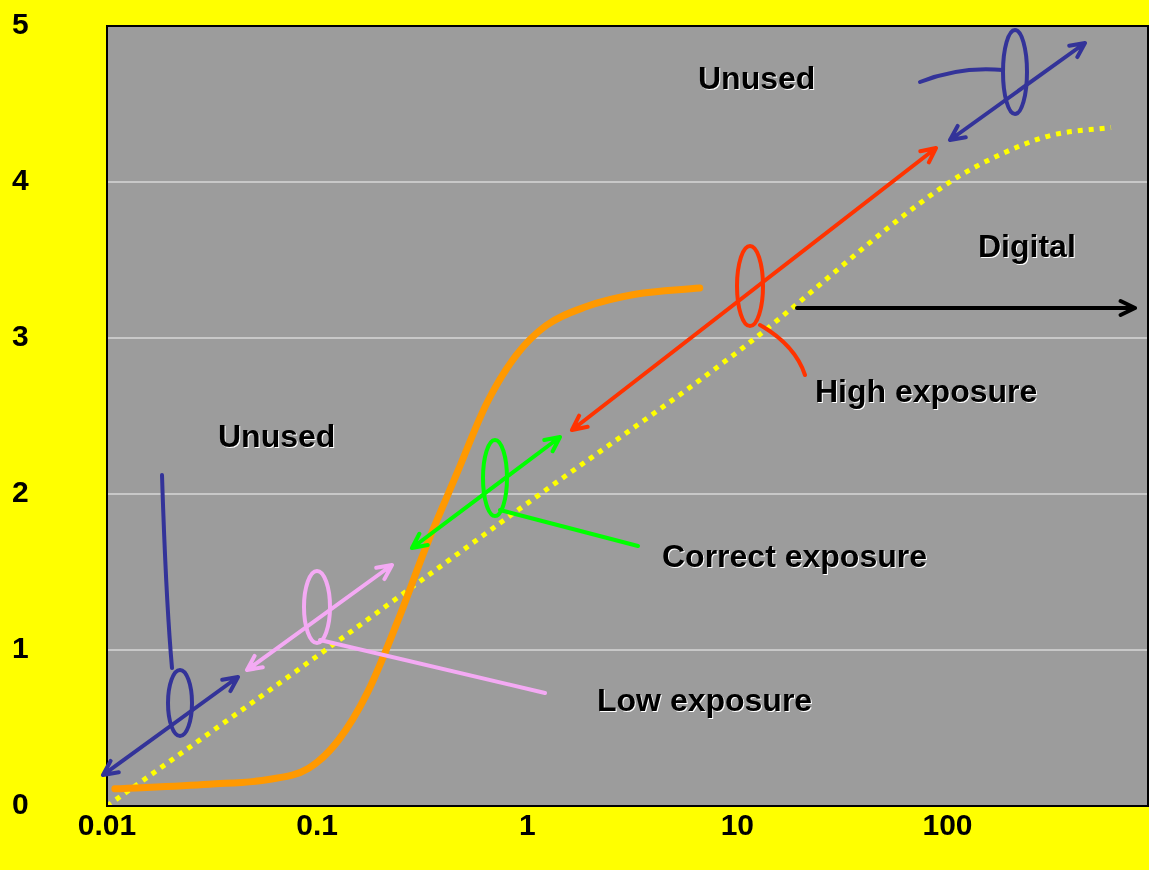 Image resolution: width=1149 pixels, height=870 pixels. I want to click on y-tick-label: 5, so click(20, 24).